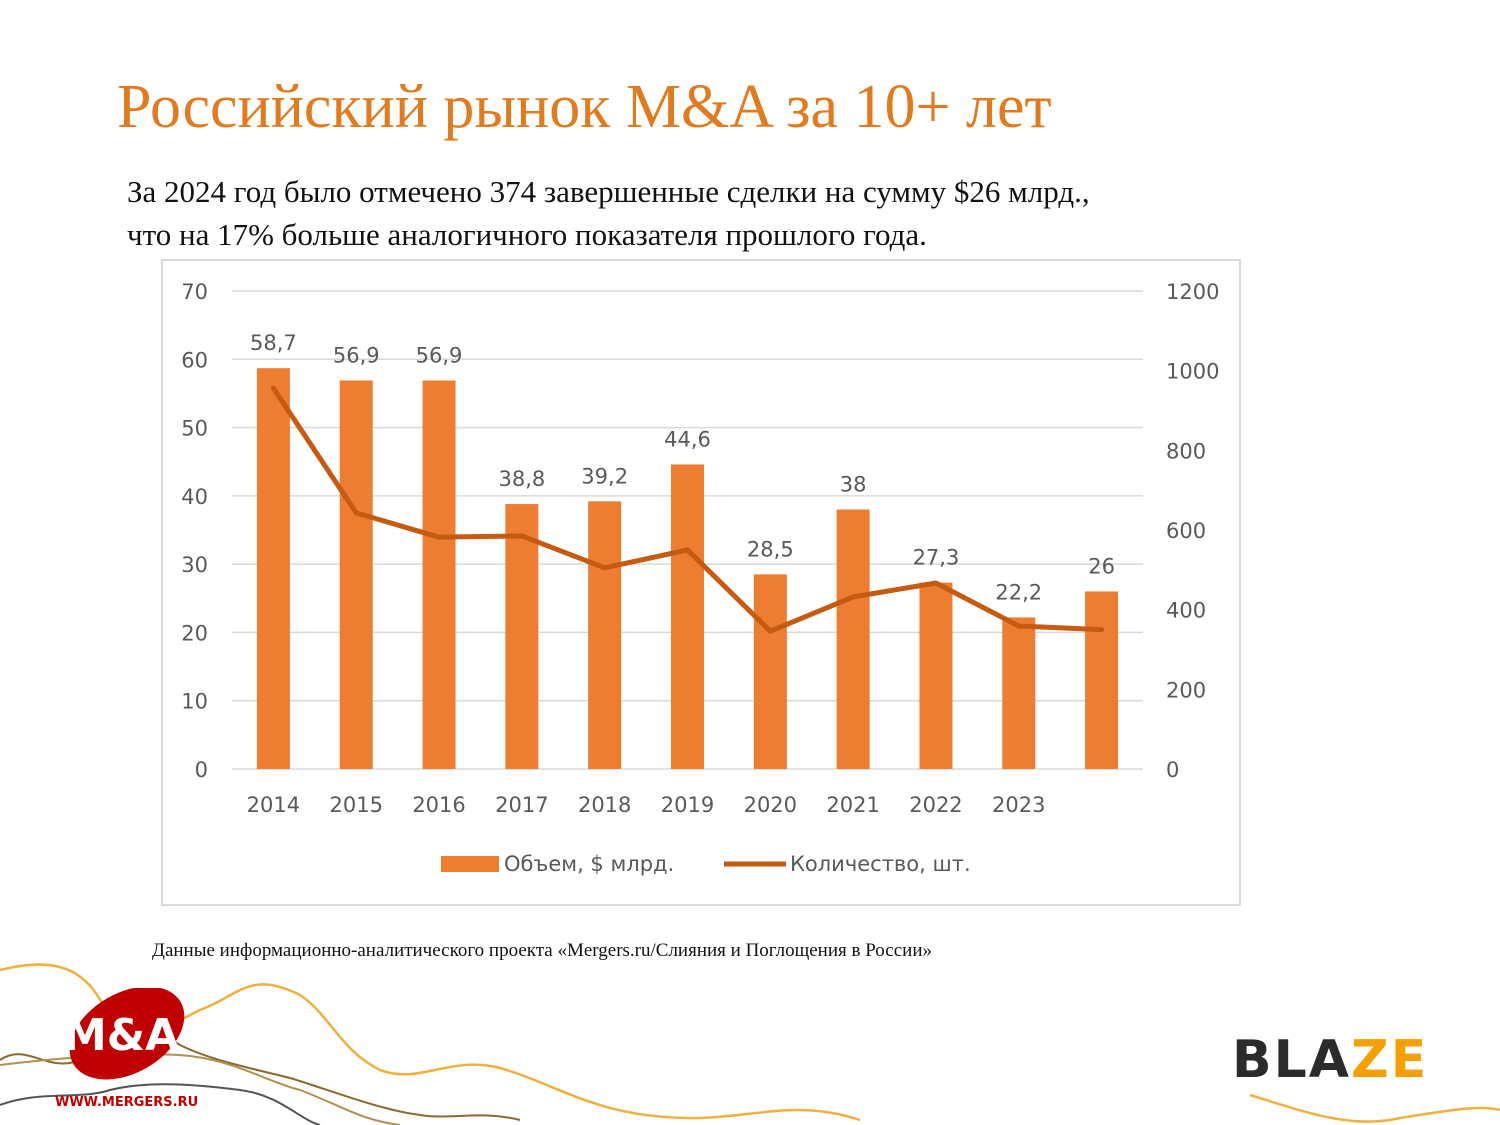 The height and width of the screenshot is (1125, 1500). What do you see at coordinates (356, 805) in the screenshot?
I see `x-axis-tick: 2015` at bounding box center [356, 805].